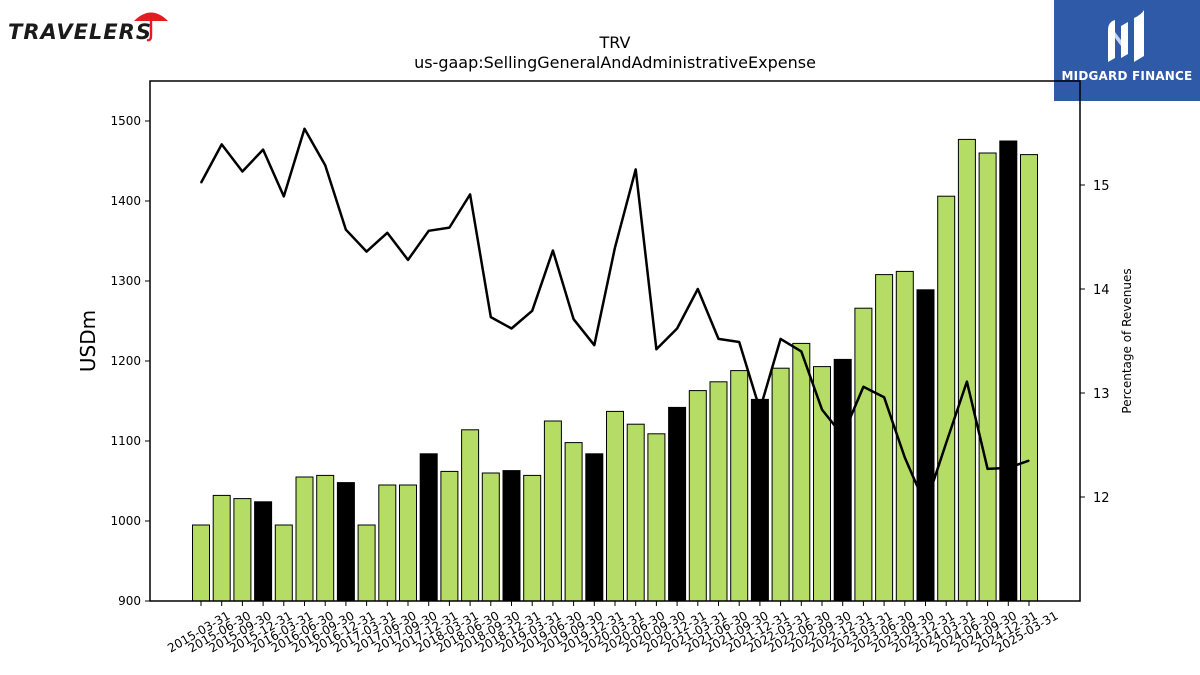  What do you see at coordinates (88, 341) in the screenshot?
I see `y-axis-label: USDm` at bounding box center [88, 341].